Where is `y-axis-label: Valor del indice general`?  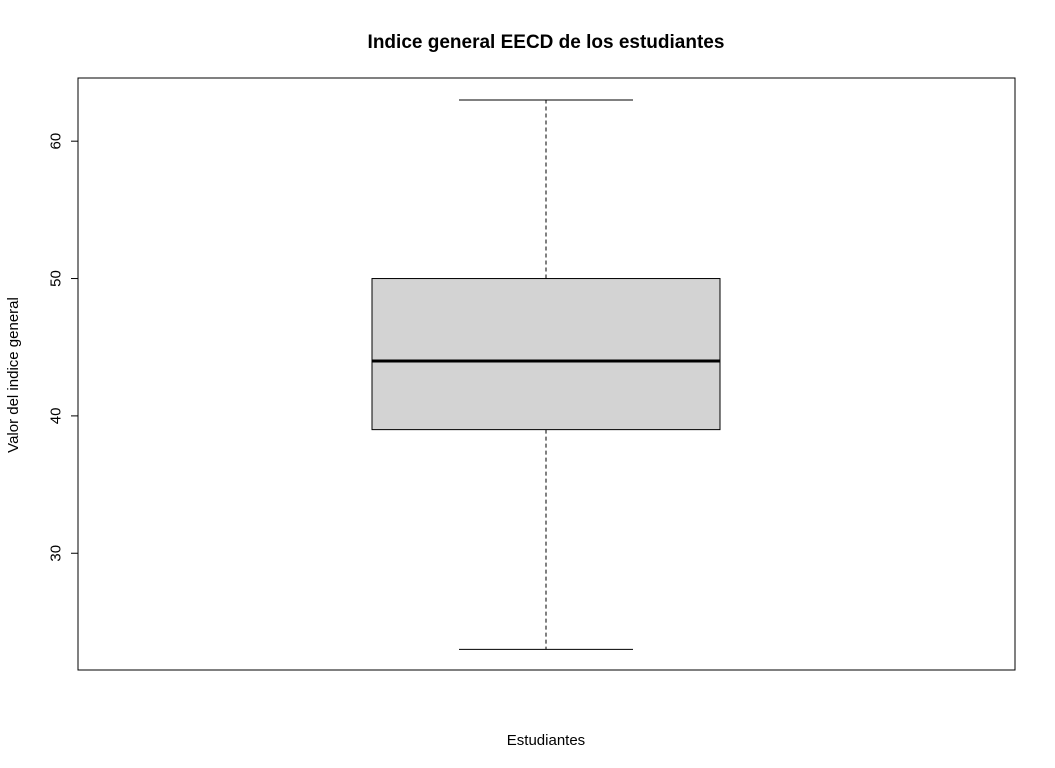
y-axis-label: Valor del indice general is located at coordinates (13, 375).